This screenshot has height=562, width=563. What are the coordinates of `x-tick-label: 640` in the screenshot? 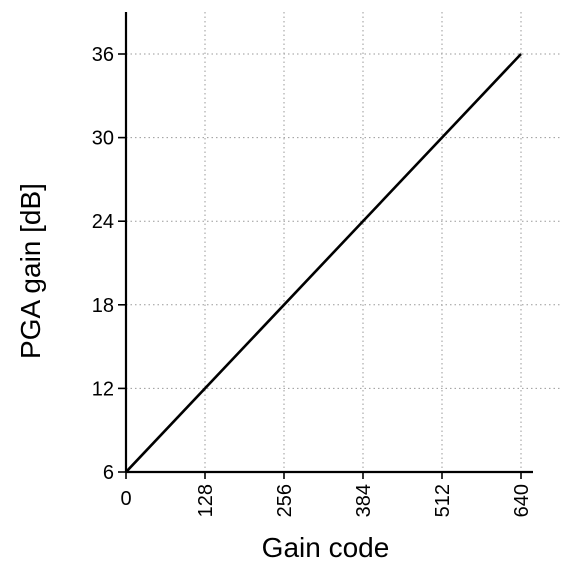 It's located at (522, 500).